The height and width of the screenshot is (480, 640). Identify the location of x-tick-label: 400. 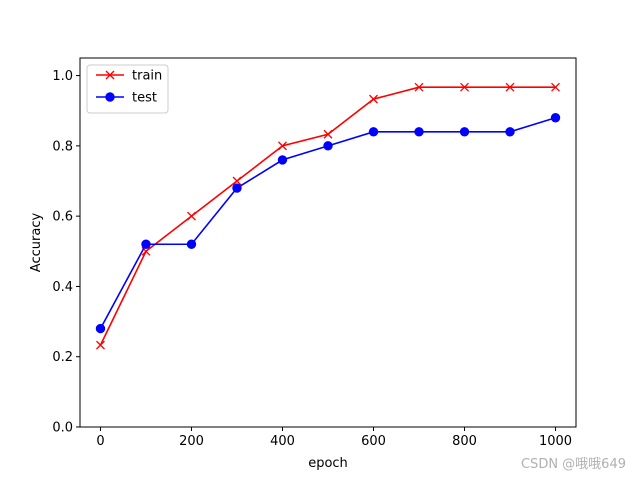
(282, 441).